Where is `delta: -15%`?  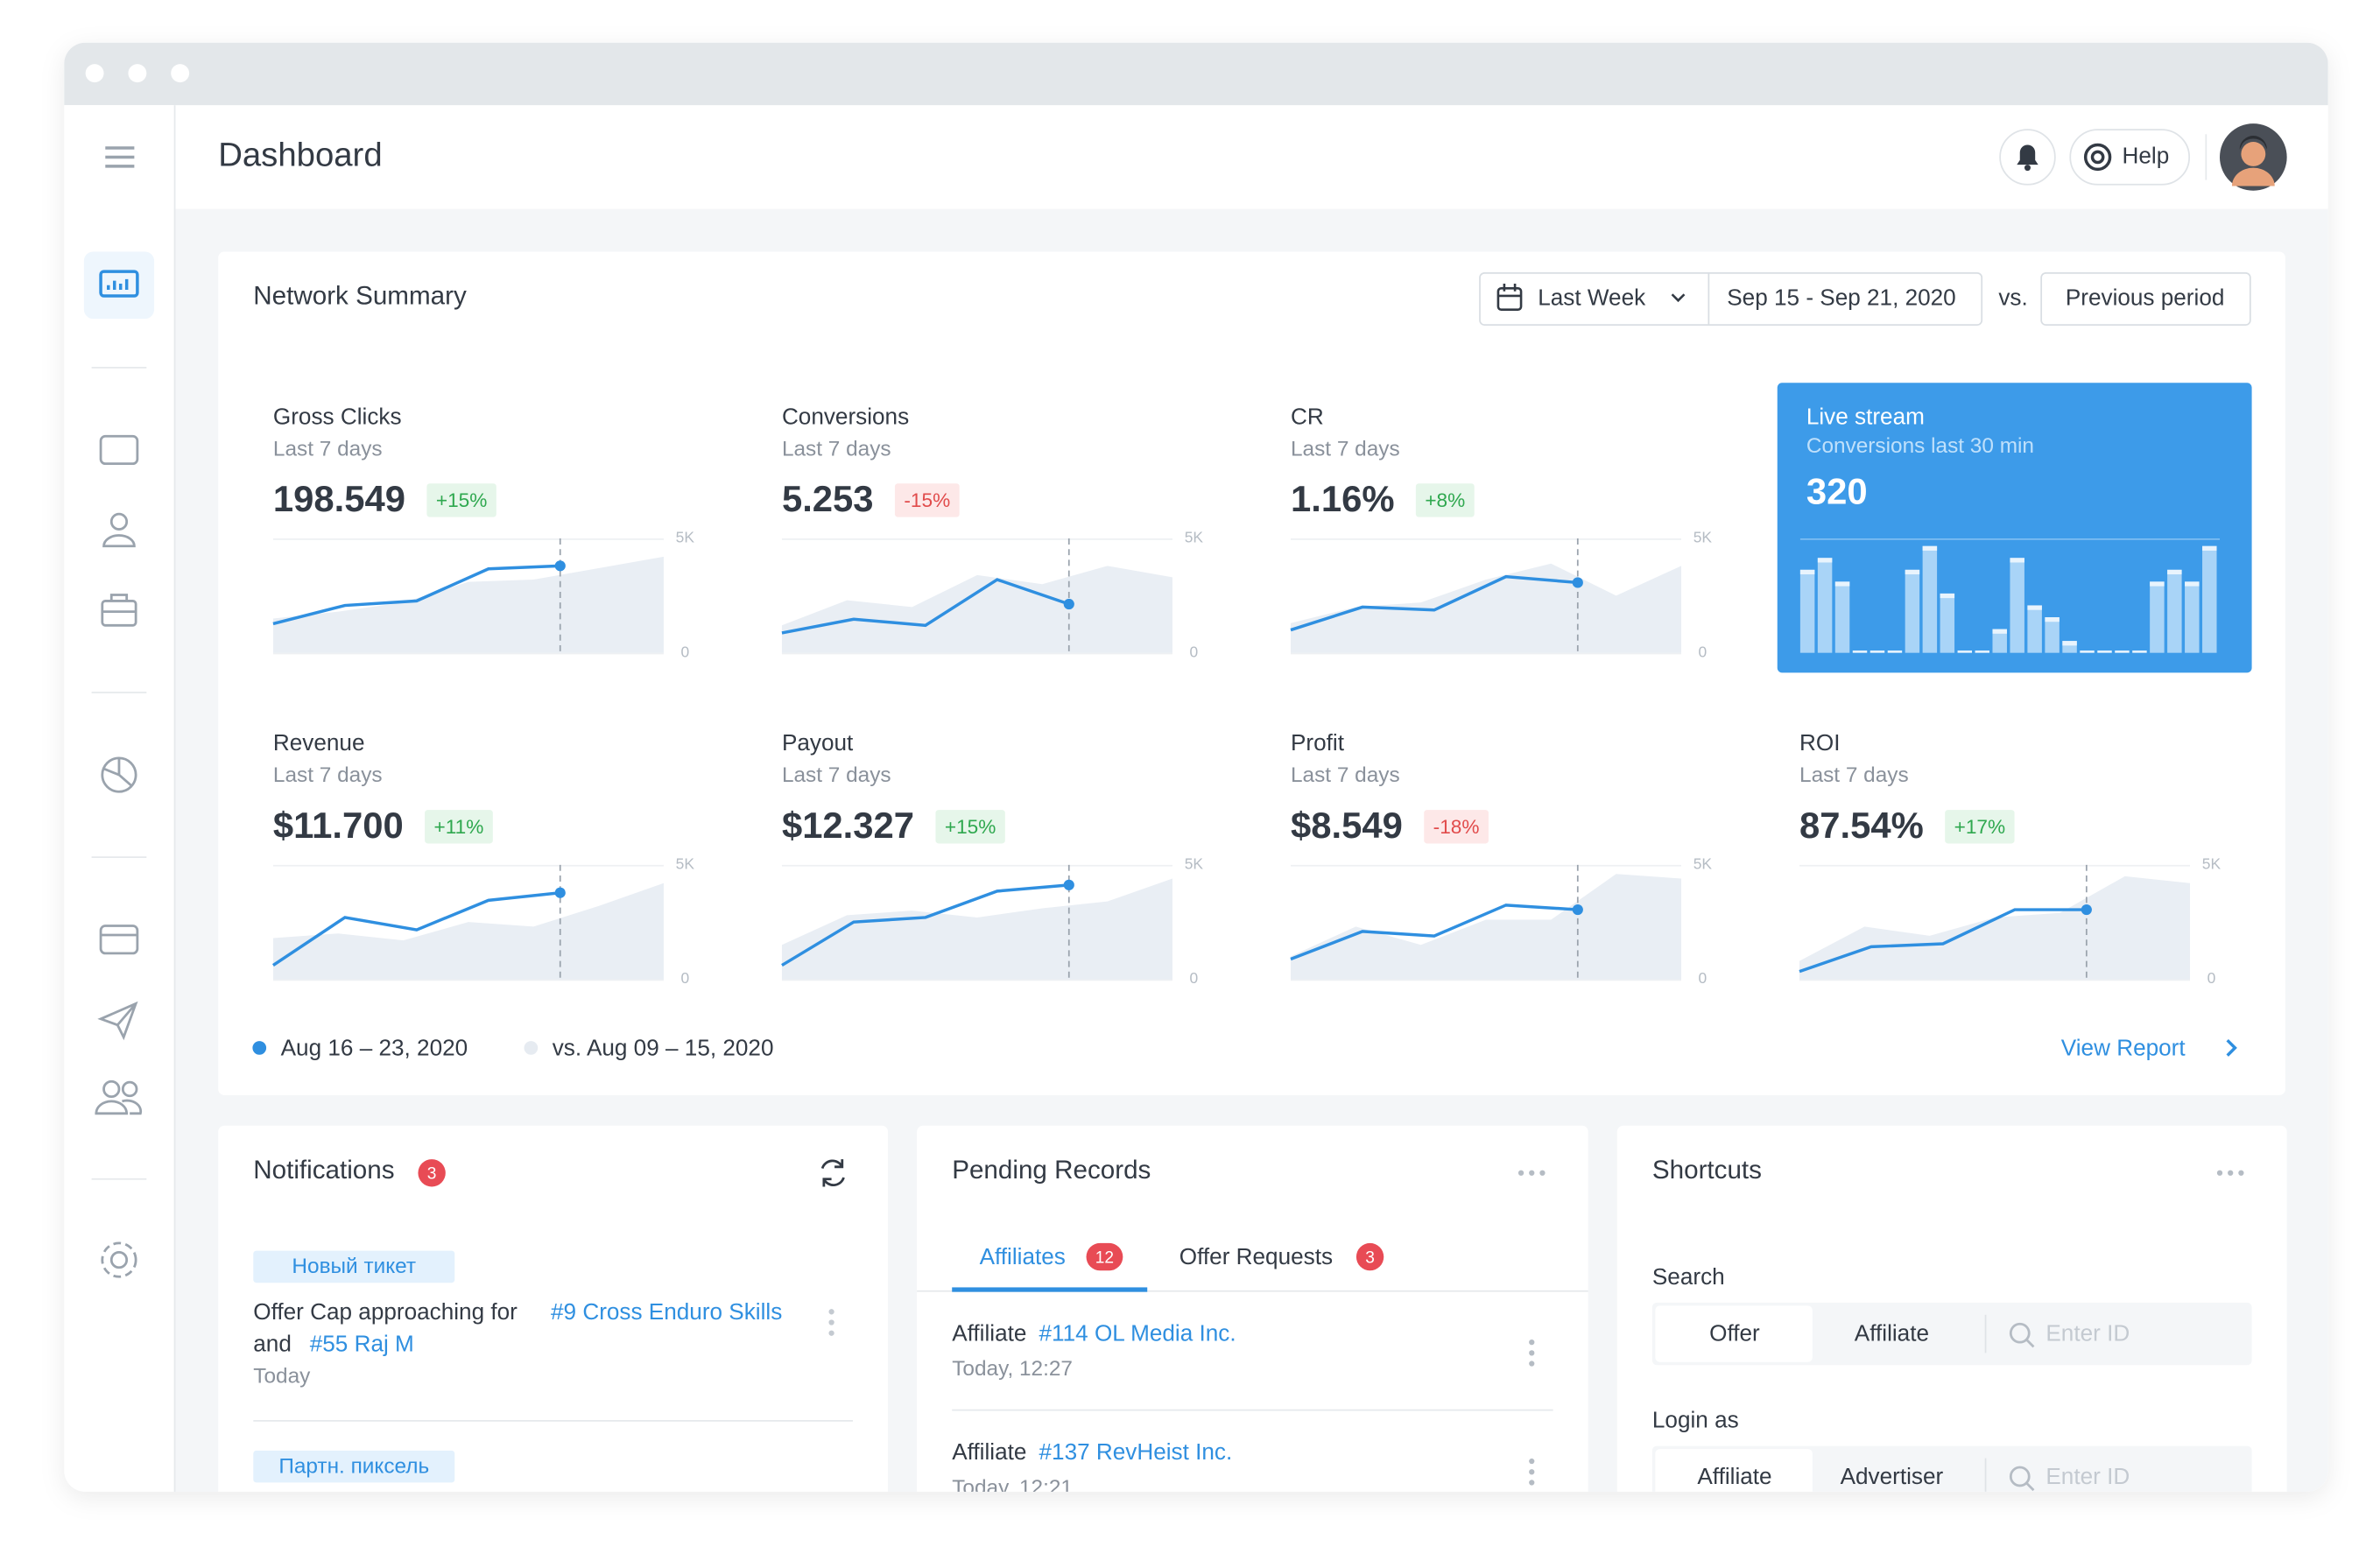 delta: -15% is located at coordinates (927, 500).